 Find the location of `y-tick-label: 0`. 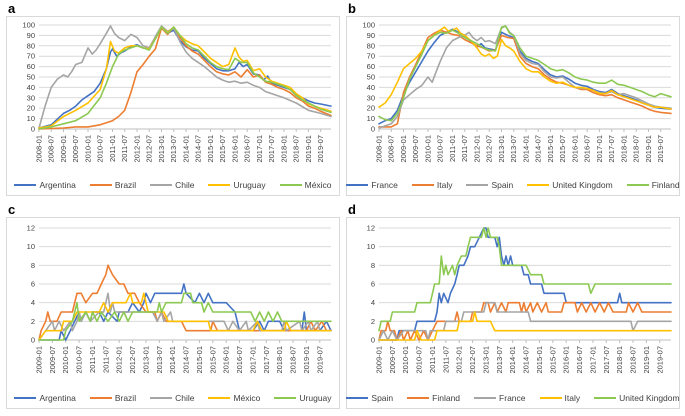

y-tick-label: 0 is located at coordinates (373, 340).